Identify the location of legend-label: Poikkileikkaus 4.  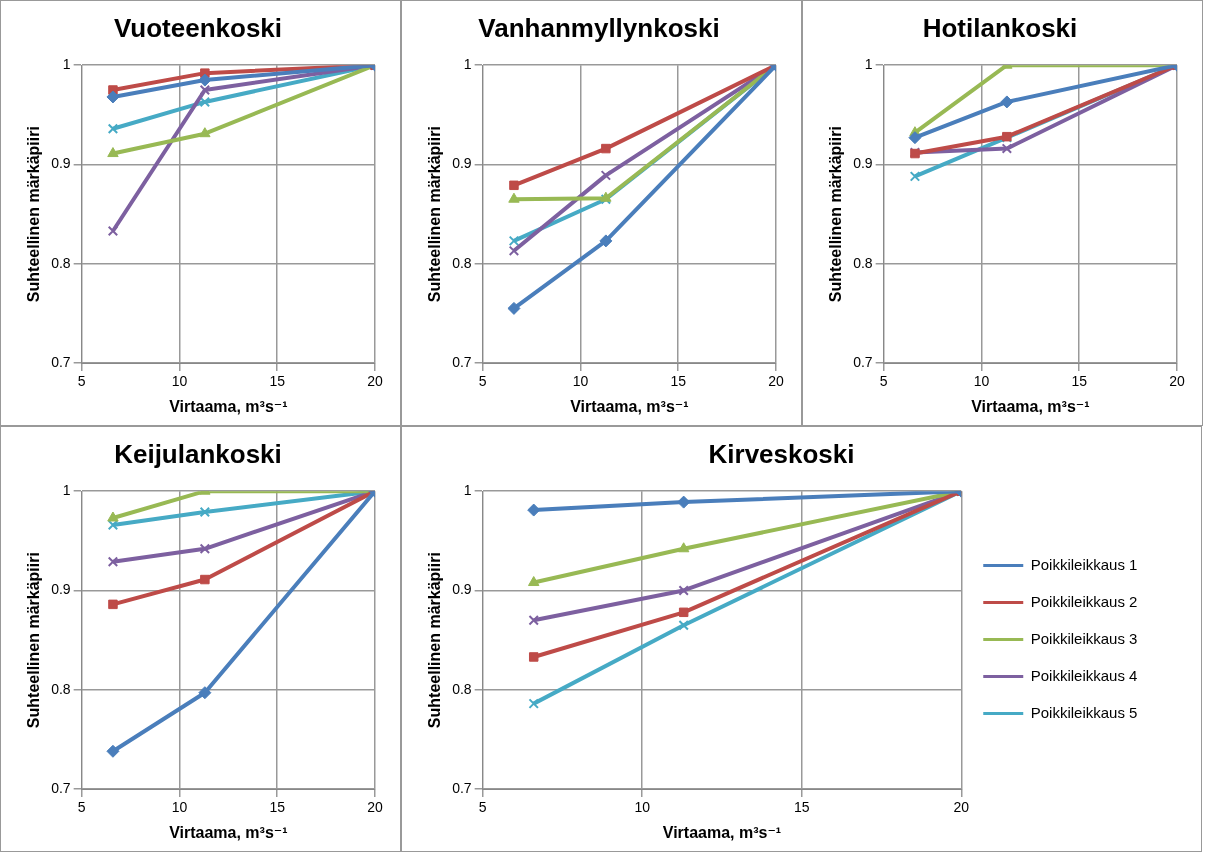
(1084, 675).